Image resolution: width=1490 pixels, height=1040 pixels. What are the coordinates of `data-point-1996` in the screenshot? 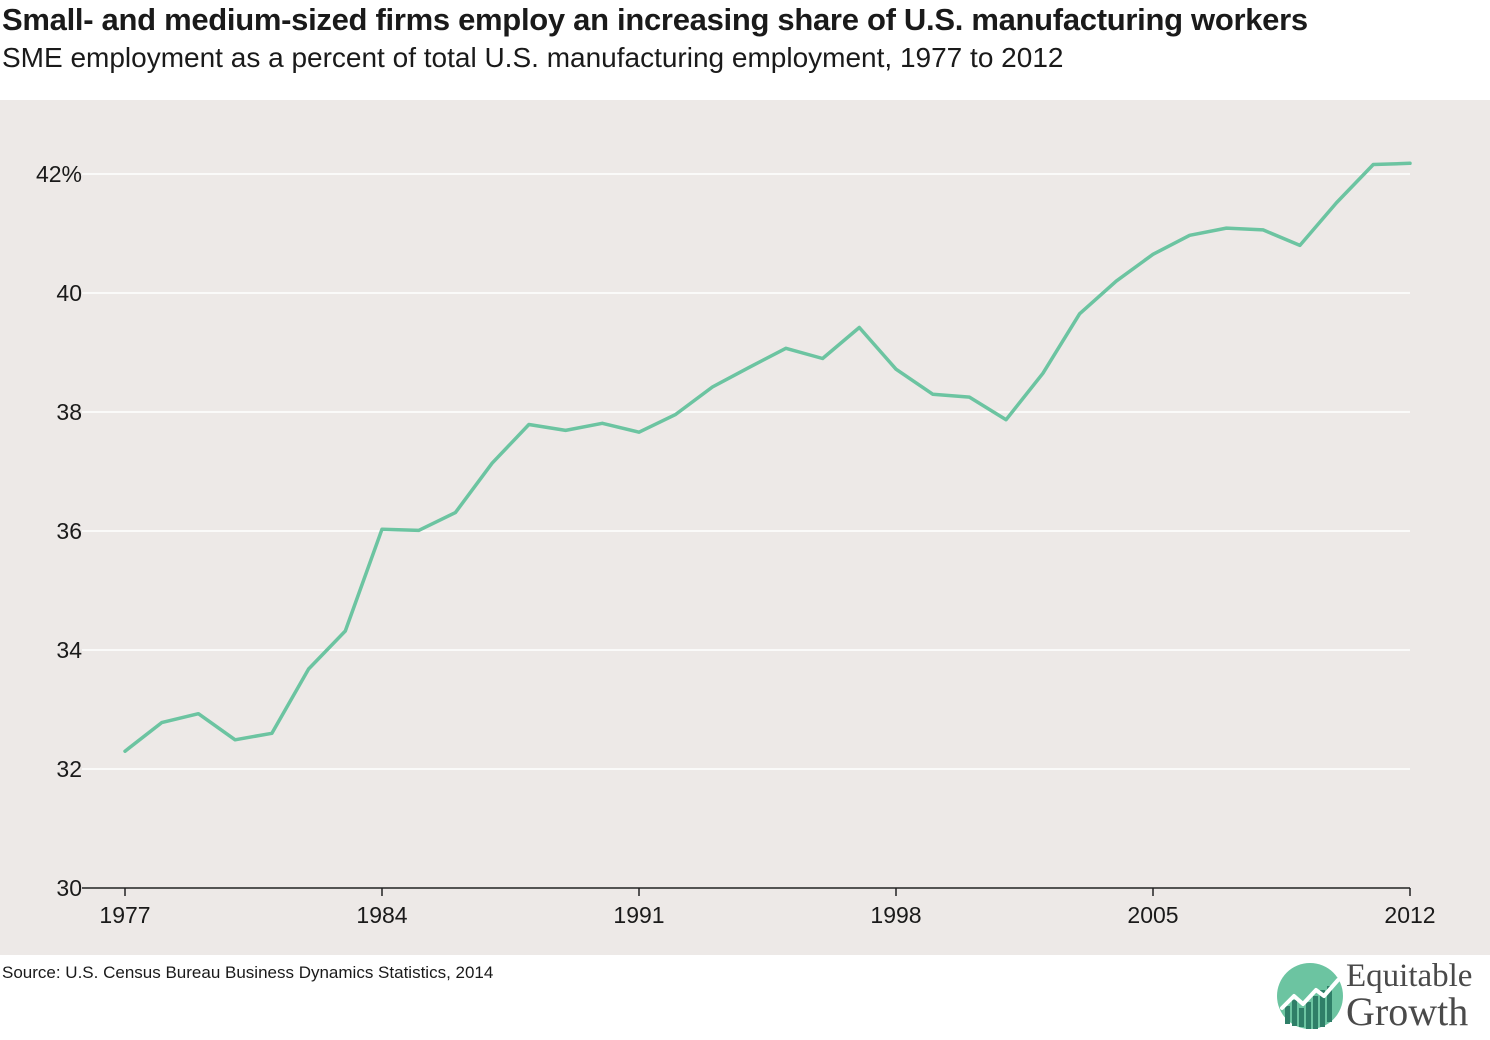 It's located at (822, 358).